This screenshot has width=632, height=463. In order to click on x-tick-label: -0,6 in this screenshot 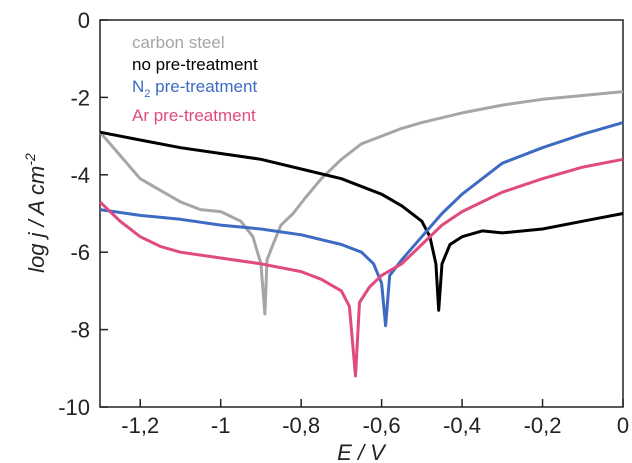, I will do `click(382, 425)`.